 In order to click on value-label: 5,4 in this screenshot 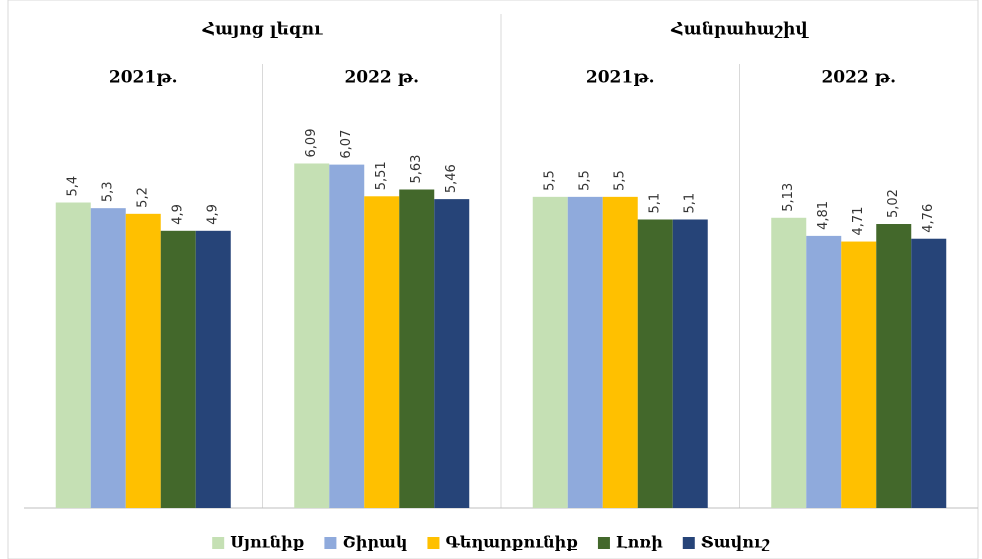, I will do `click(73, 186)`.